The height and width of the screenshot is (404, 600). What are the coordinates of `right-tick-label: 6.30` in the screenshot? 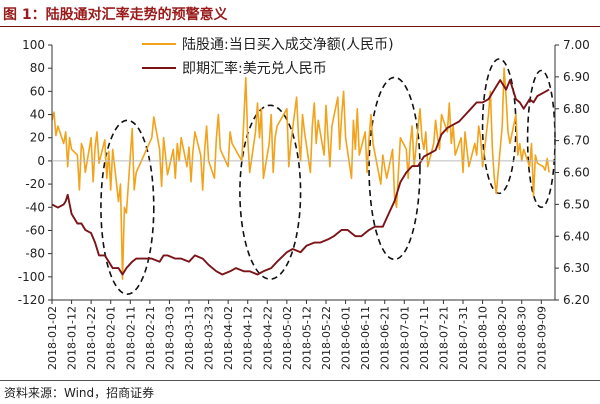 It's located at (576, 268).